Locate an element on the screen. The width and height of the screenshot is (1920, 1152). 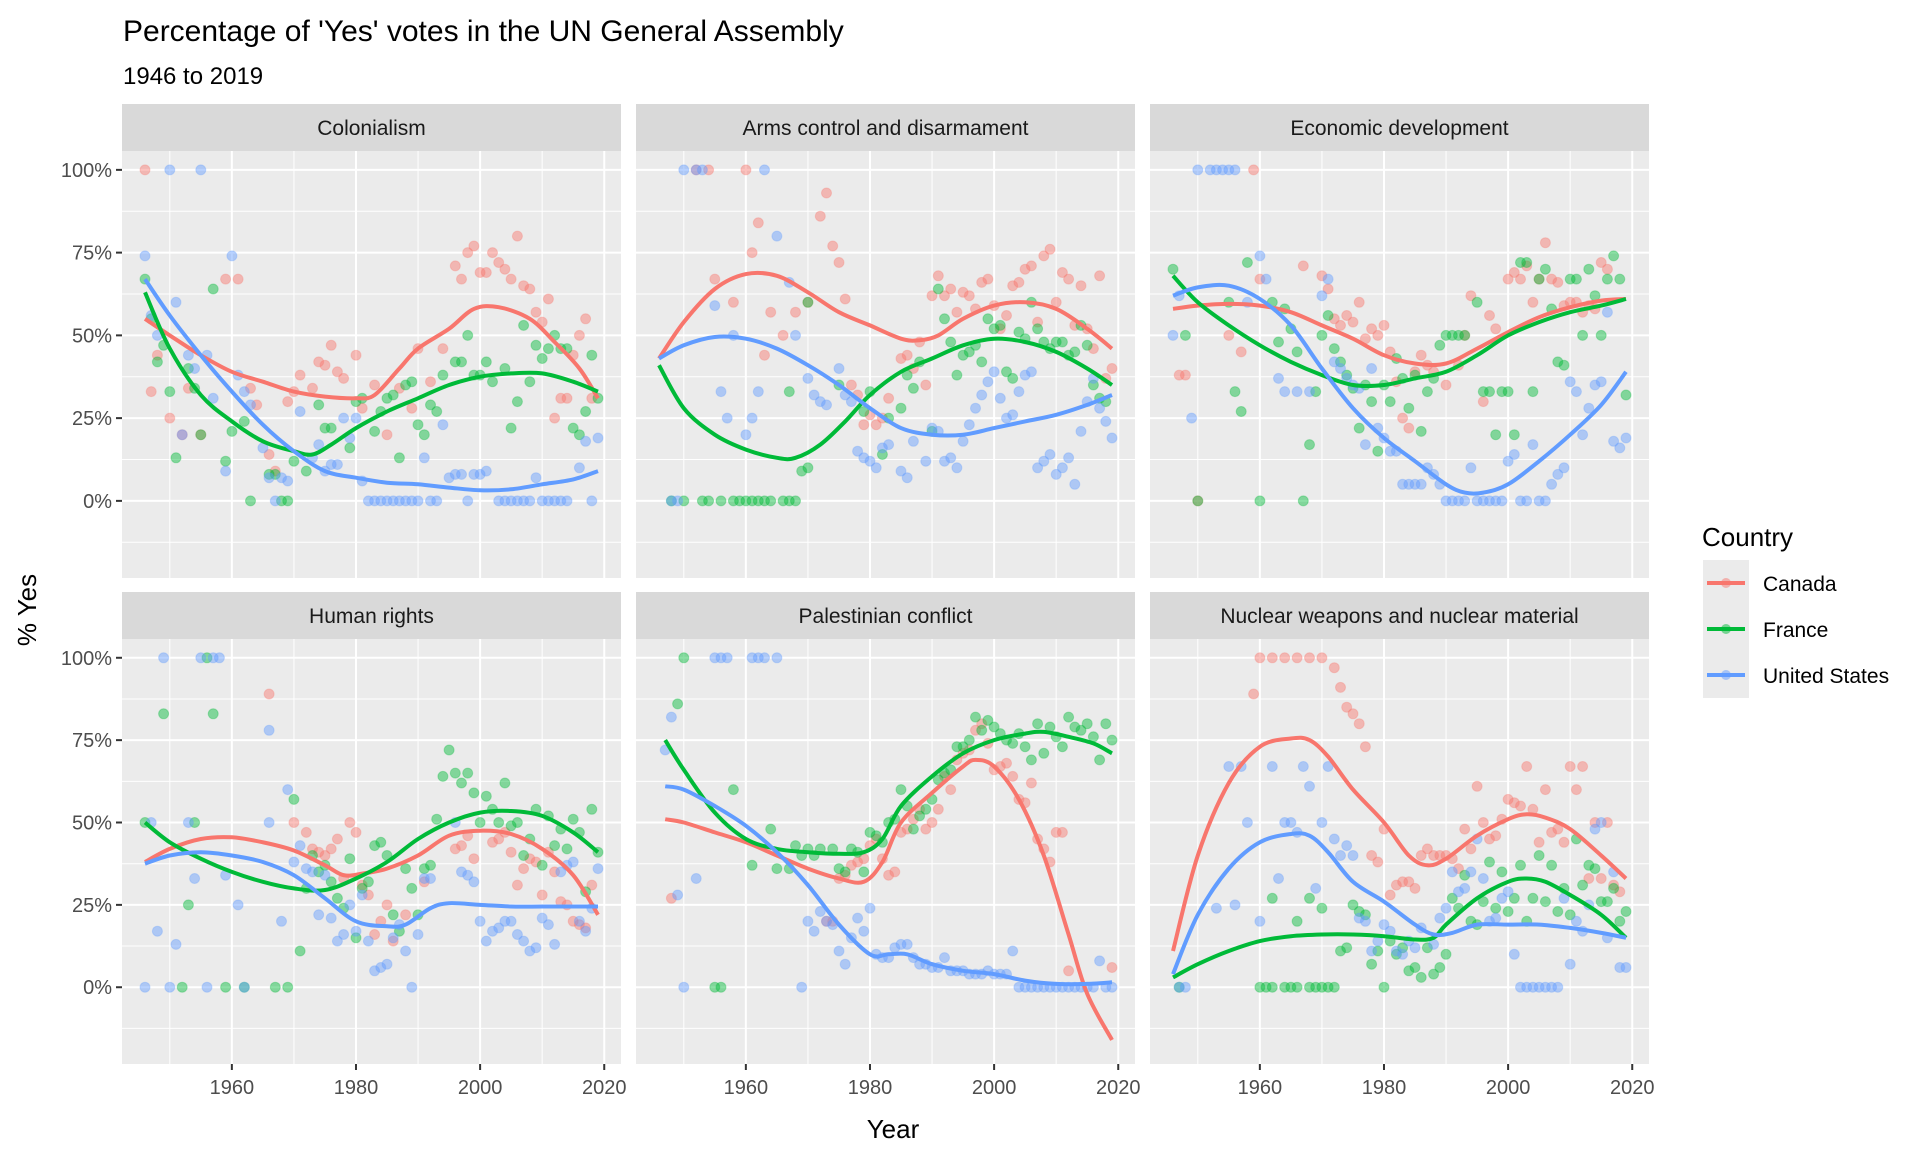
panel-colonialism: Colonialism 0% 25% 50% 75% 100% is located at coordinates (341, 341).